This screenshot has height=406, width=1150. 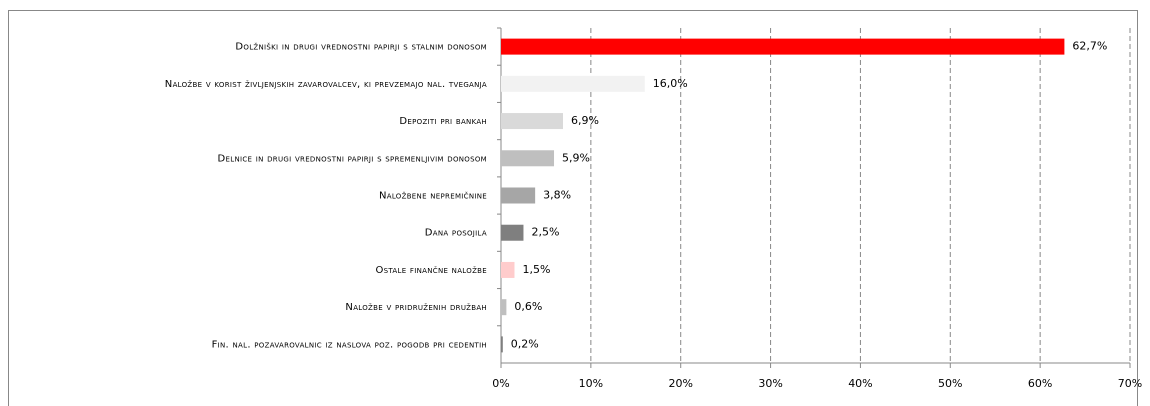 I want to click on data-label: 6,9%, so click(x=585, y=120).